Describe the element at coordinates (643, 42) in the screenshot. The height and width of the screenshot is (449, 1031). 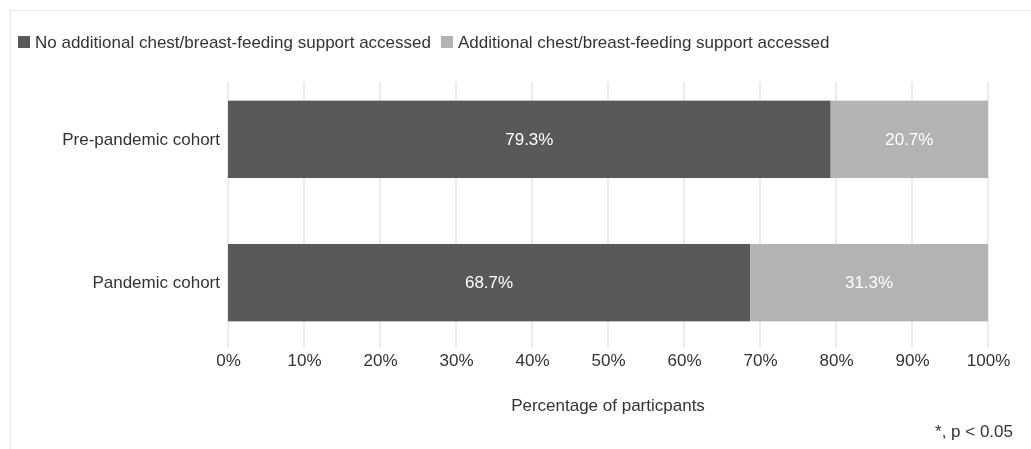
I see `legend-label: Additional chest/breast-feeding support accessed` at that location.